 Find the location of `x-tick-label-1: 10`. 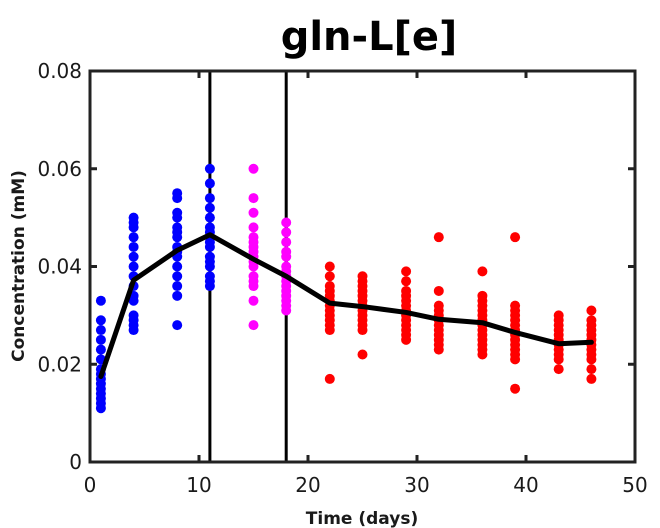

x-tick-label-1: 10 is located at coordinates (198, 485).